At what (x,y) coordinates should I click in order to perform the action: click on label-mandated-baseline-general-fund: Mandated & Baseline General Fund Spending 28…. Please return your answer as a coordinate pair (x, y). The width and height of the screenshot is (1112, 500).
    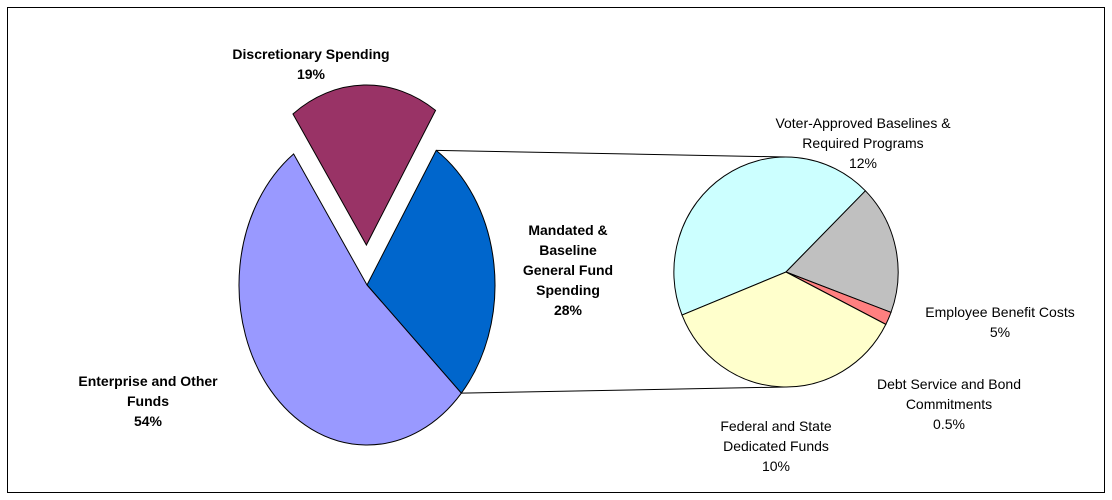
    Looking at the image, I should click on (568, 270).